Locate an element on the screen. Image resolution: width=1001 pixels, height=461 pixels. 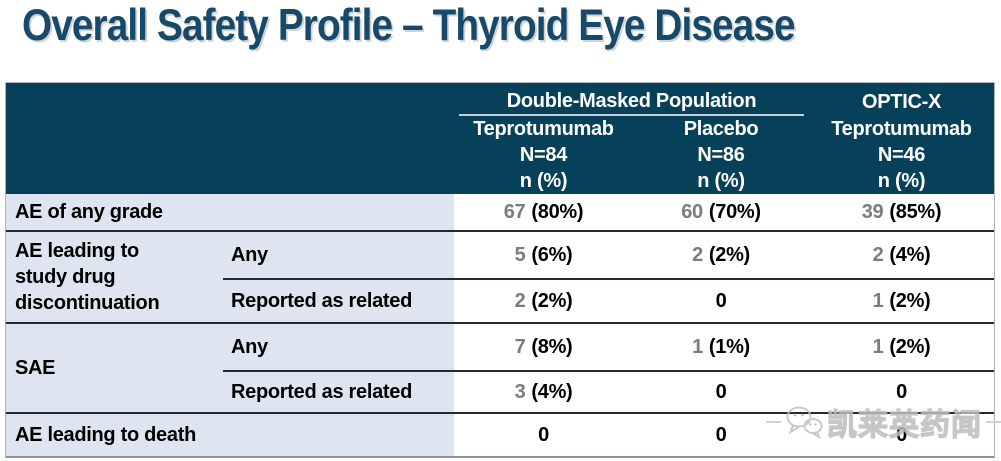
cell-discontinuation-related-opticx: 1 (2%) is located at coordinates (901, 302).